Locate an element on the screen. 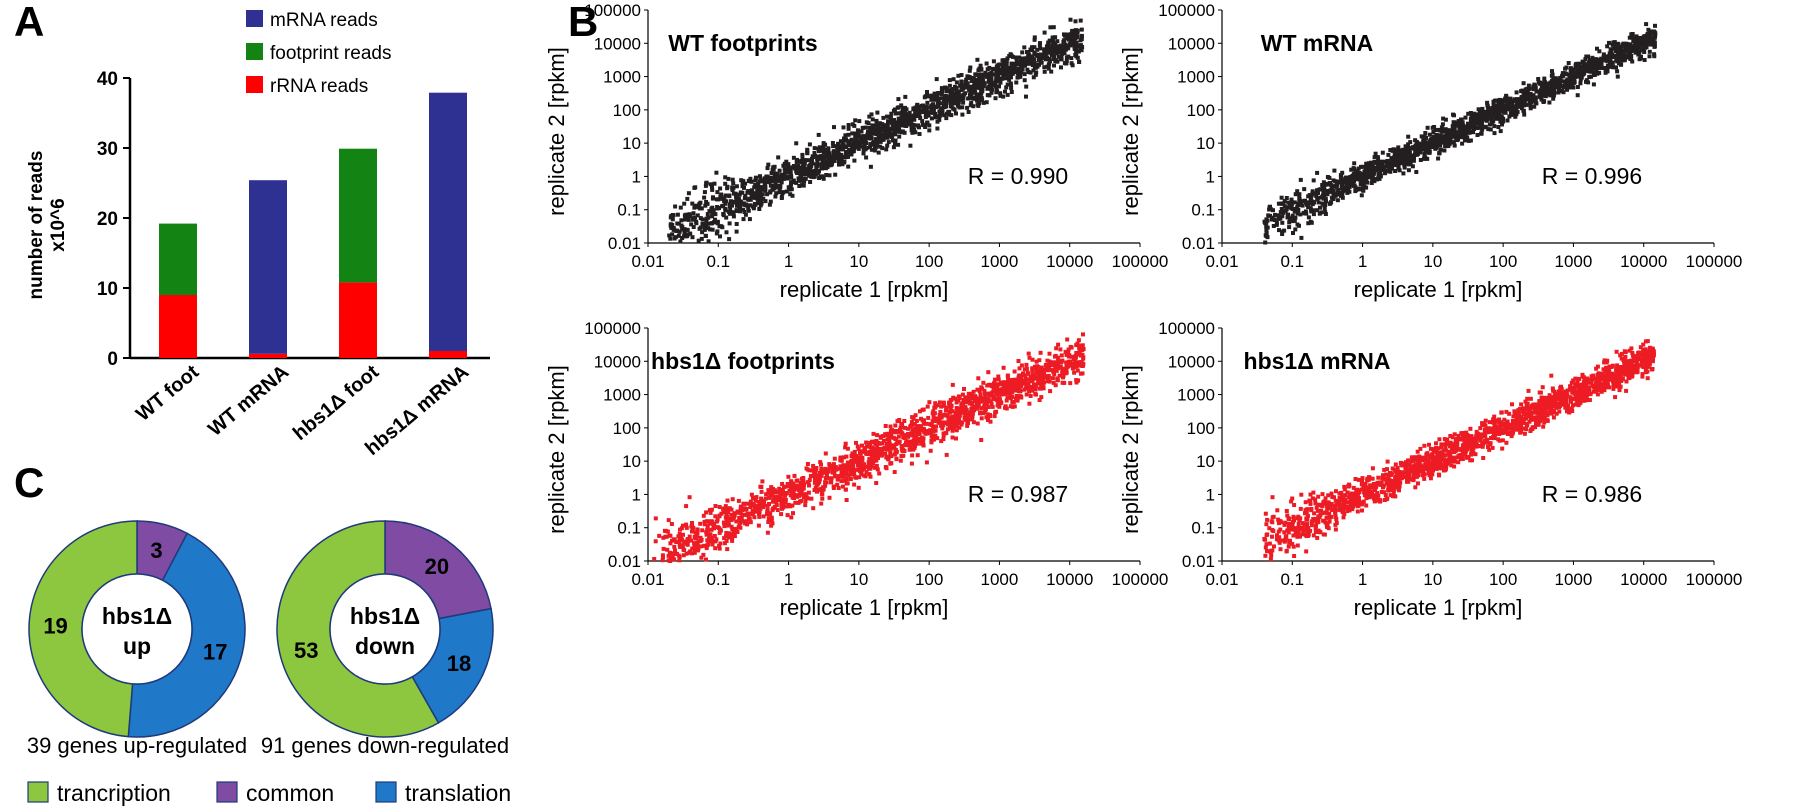 Image resolution: width=1800 pixels, height=808 pixels. scatter-y-tick-label: 10 is located at coordinates (631, 143).